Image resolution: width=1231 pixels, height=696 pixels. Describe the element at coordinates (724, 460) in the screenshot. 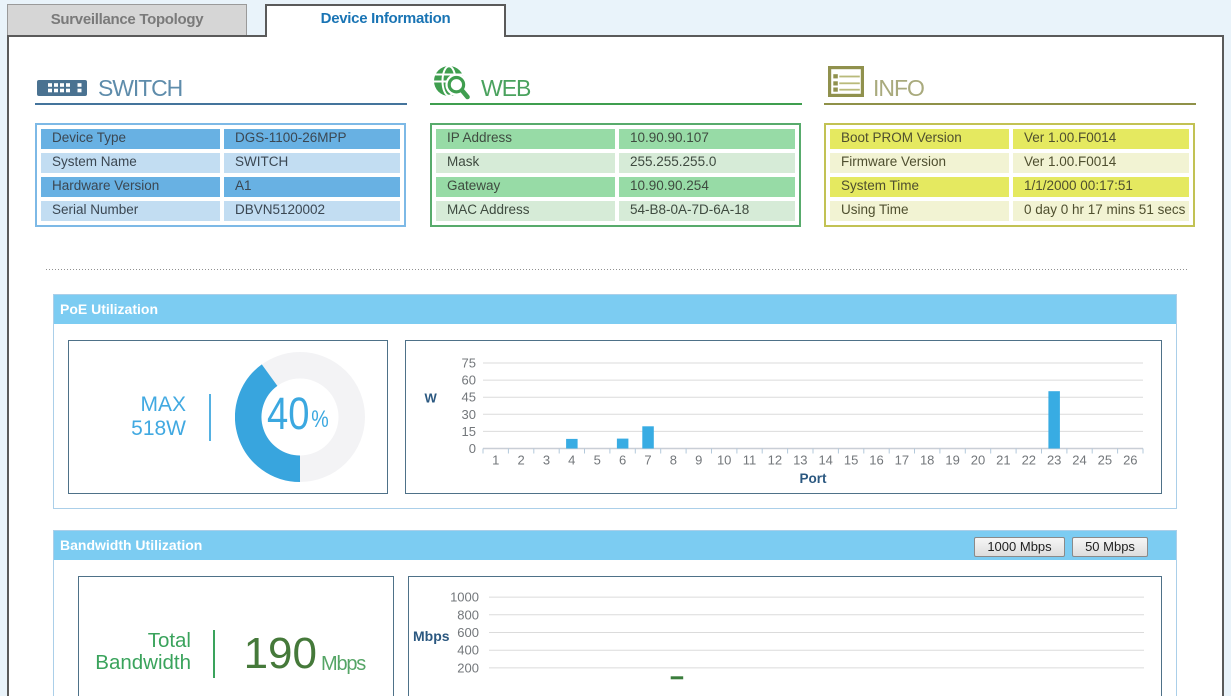

I see `svg-text: 10` at that location.